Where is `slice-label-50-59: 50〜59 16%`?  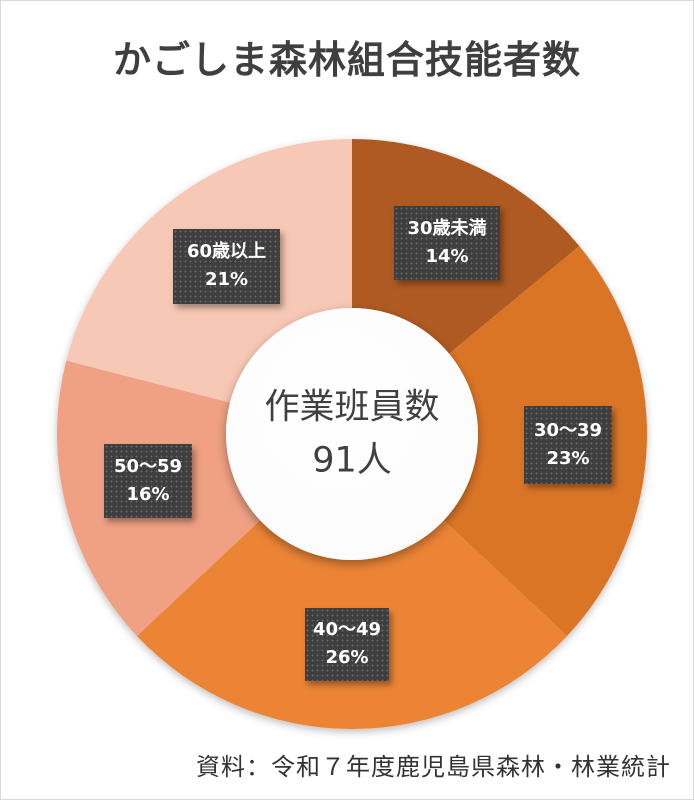
slice-label-50-59: 50〜59 16% is located at coordinates (148, 481).